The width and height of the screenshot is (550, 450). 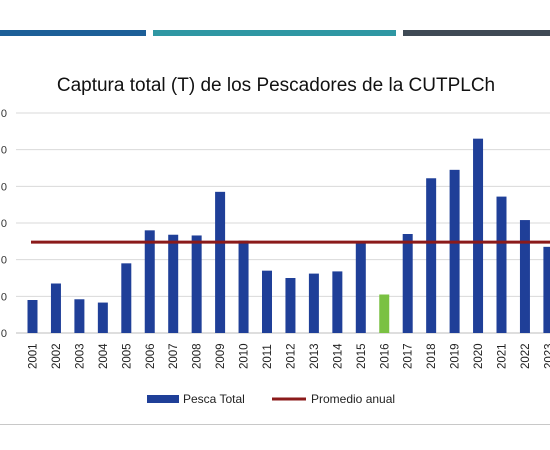 I want to click on bar-2018, so click(x=431, y=255).